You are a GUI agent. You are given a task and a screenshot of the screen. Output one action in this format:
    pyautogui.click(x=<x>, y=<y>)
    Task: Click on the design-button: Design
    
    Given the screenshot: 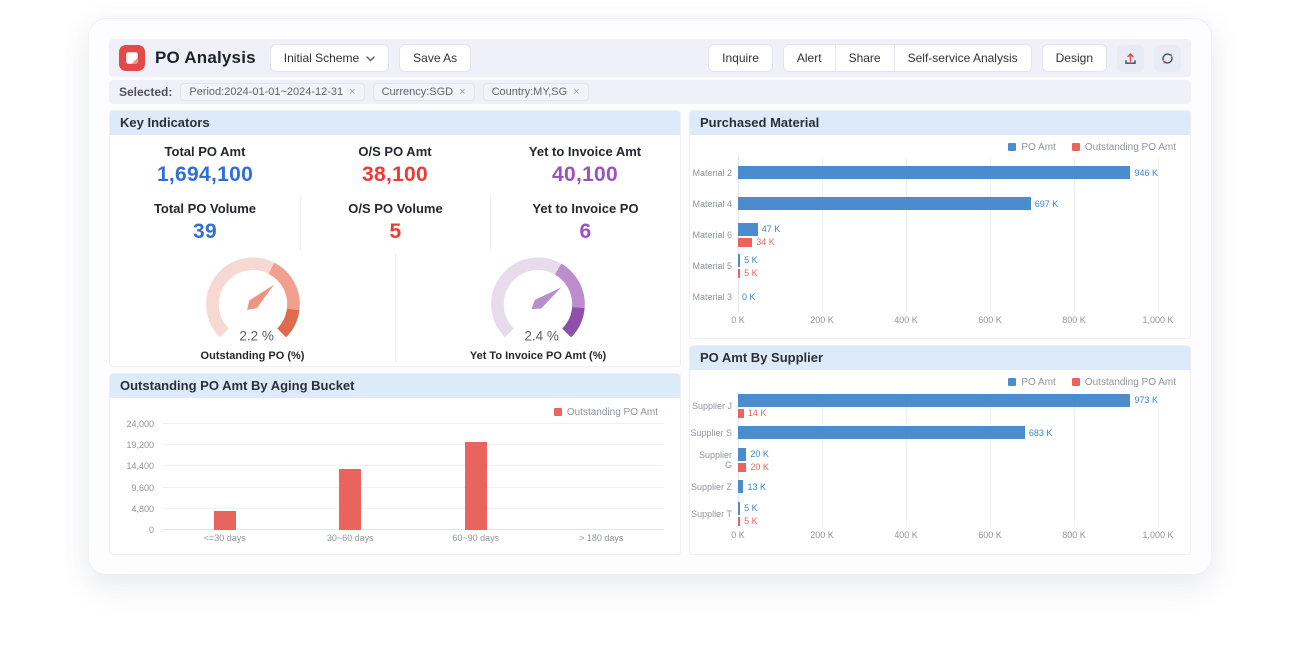 What is the action you would take?
    pyautogui.click(x=1074, y=58)
    